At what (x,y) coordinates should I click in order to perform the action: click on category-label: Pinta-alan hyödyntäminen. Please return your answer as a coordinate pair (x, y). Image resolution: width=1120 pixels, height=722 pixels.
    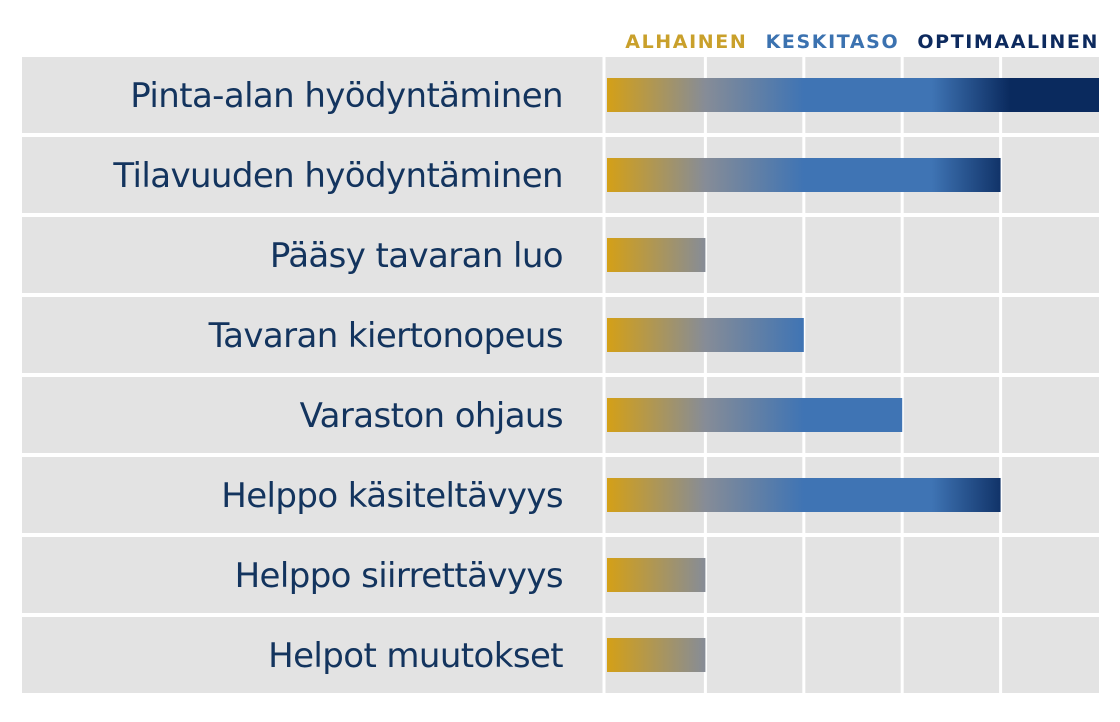
    Looking at the image, I should click on (346, 96).